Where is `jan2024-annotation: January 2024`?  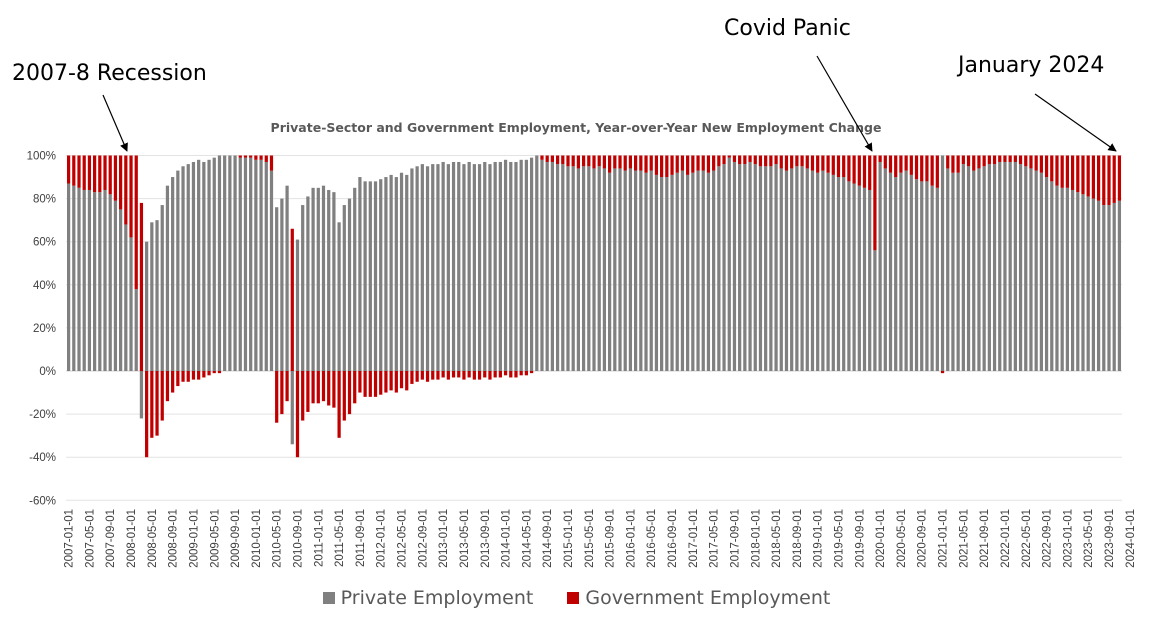
jan2024-annotation: January 2024 is located at coordinates (1031, 65).